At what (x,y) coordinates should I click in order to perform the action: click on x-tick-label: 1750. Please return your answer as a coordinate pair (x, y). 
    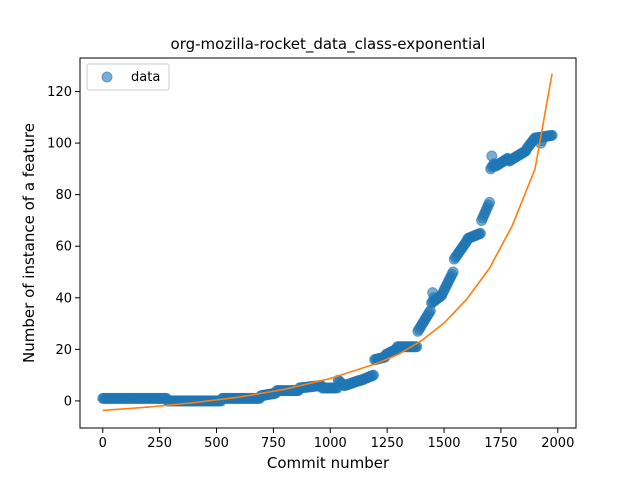
    Looking at the image, I should click on (500, 443).